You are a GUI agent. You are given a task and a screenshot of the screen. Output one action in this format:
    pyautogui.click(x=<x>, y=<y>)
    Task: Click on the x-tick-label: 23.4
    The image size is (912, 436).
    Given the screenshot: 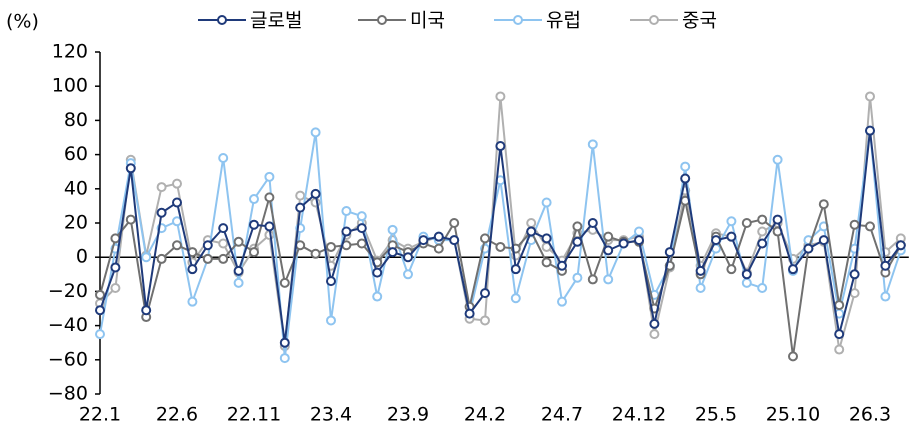 What is the action you would take?
    pyautogui.click(x=331, y=415)
    